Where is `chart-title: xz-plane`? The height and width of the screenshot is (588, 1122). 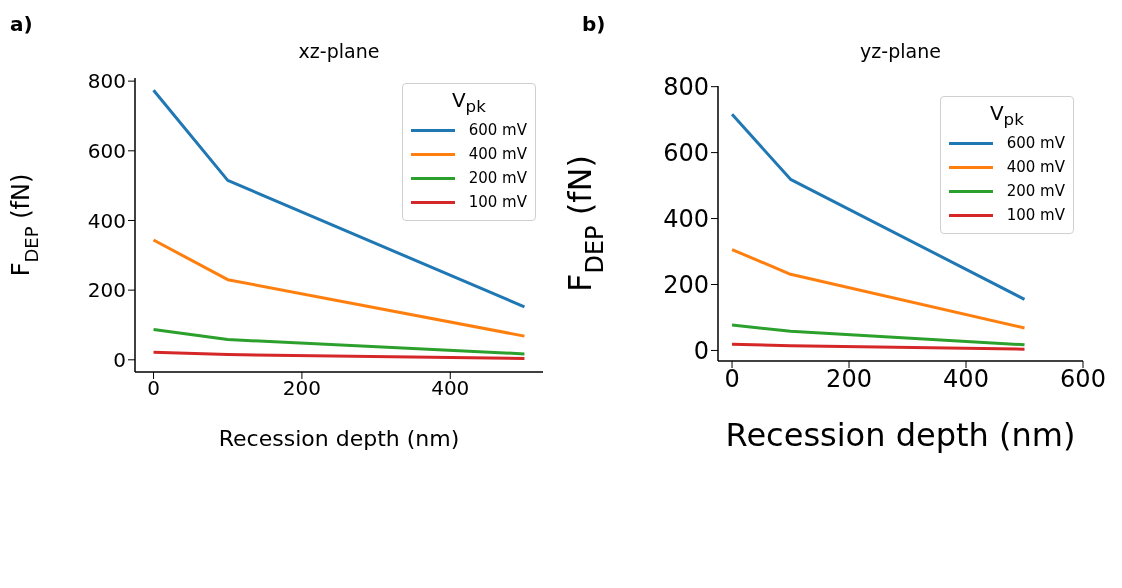
chart-title: xz-plane is located at coordinates (339, 51).